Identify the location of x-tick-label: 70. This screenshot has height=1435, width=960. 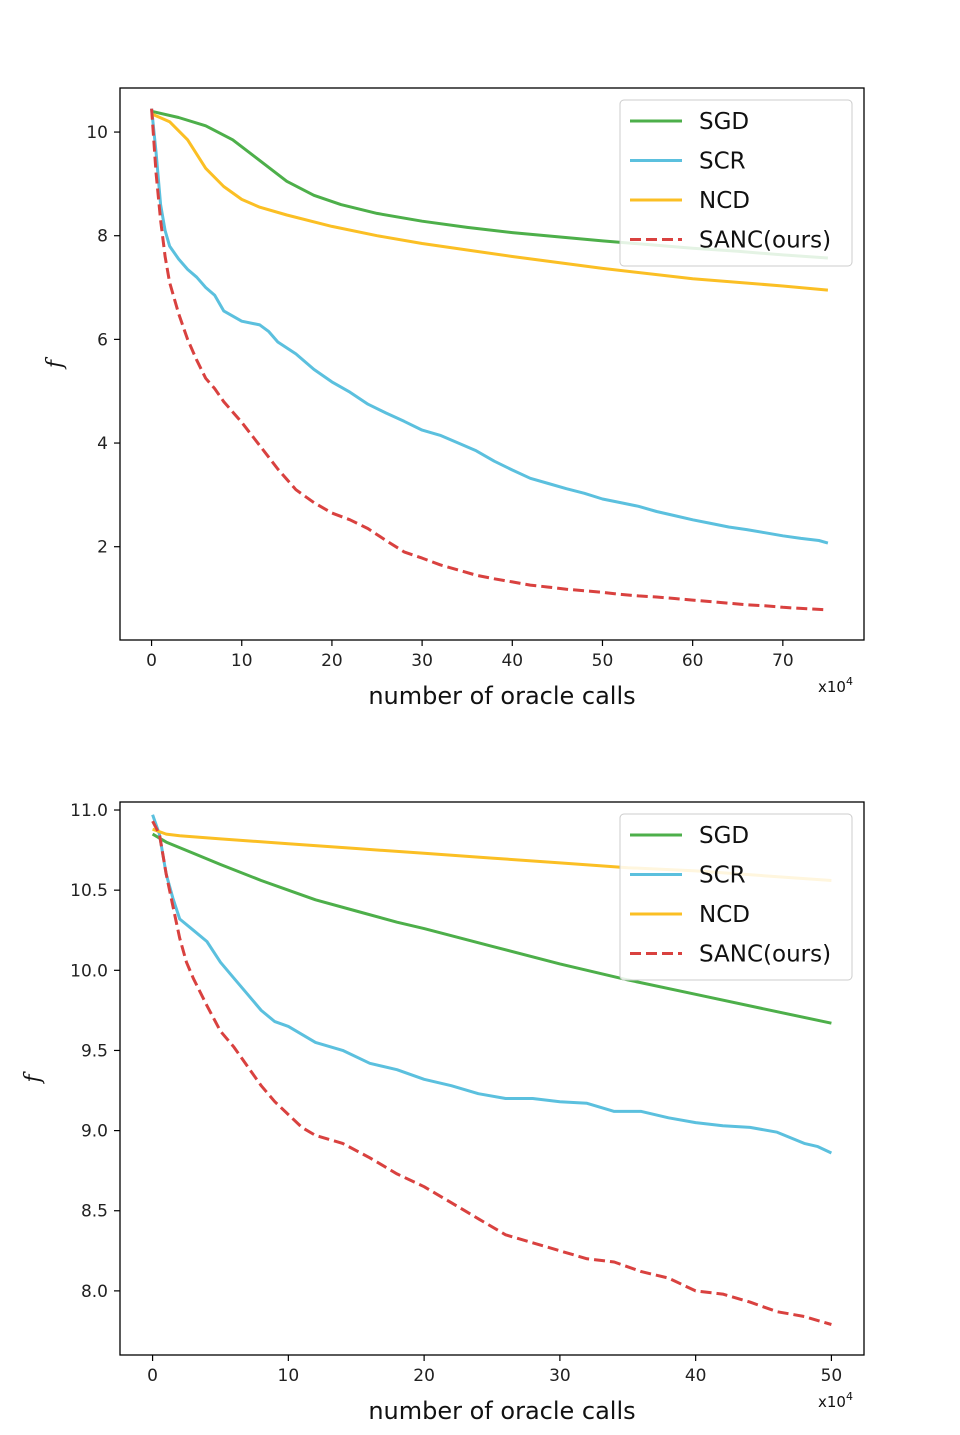
(783, 661).